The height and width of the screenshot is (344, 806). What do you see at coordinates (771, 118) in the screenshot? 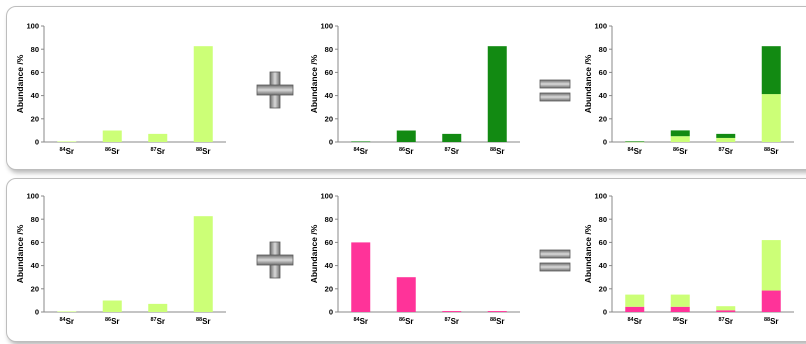
I see `bar-row1-right-88-s0` at bounding box center [771, 118].